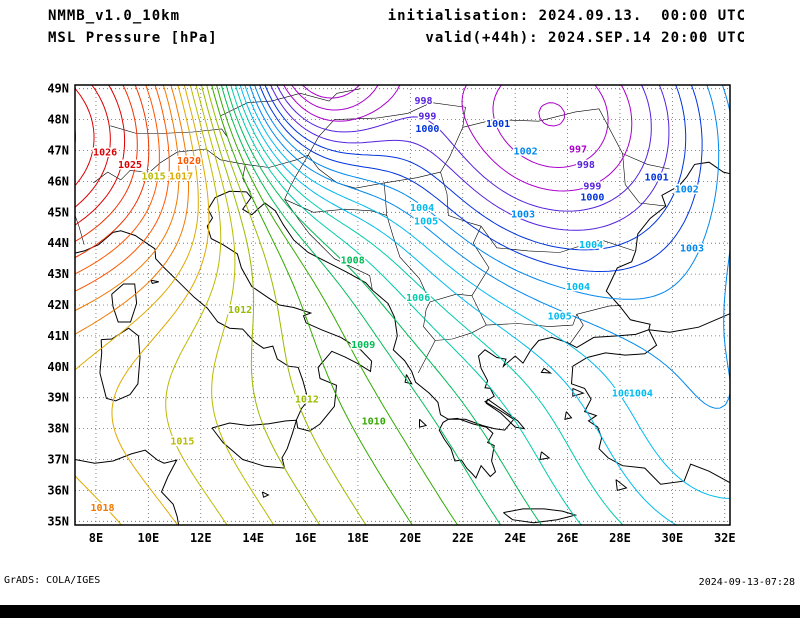 Image resolution: width=800 pixels, height=618 pixels. I want to click on lon-label: 10E, so click(149, 538).